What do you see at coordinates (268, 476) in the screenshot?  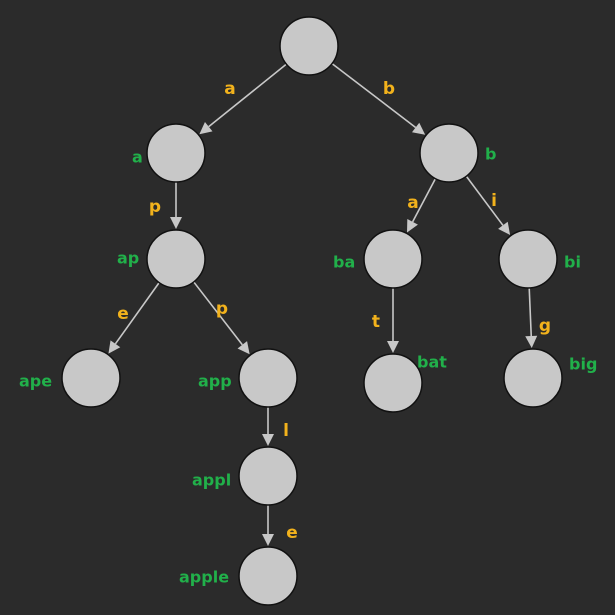 I see `node-appl` at bounding box center [268, 476].